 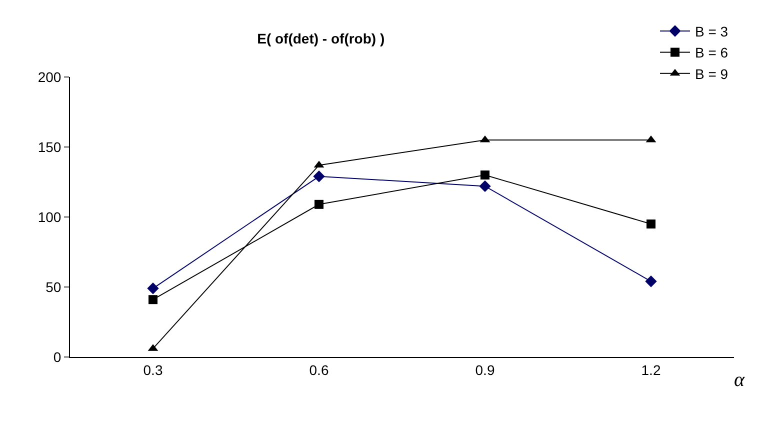 I want to click on y-tick-label: 50, so click(x=54, y=286).